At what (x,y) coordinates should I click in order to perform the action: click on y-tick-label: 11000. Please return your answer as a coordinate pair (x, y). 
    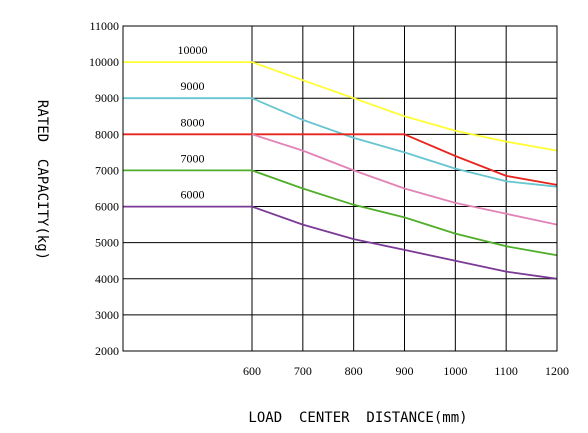
    Looking at the image, I should click on (104, 26).